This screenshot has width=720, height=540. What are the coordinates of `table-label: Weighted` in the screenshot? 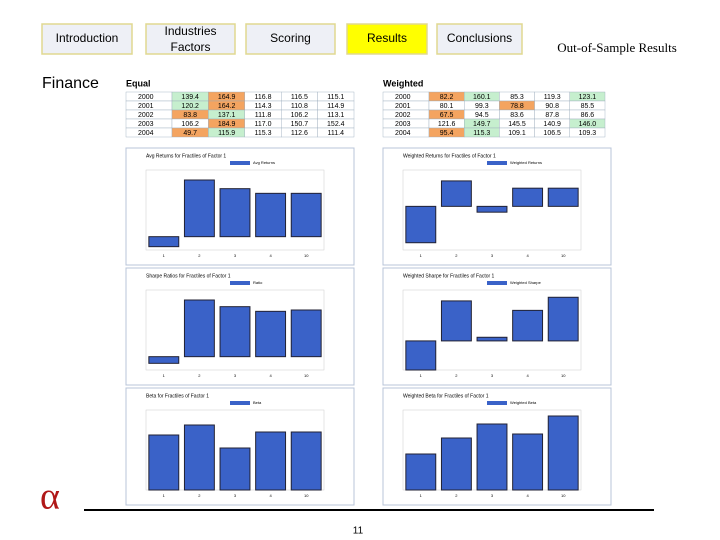 It's located at (403, 83).